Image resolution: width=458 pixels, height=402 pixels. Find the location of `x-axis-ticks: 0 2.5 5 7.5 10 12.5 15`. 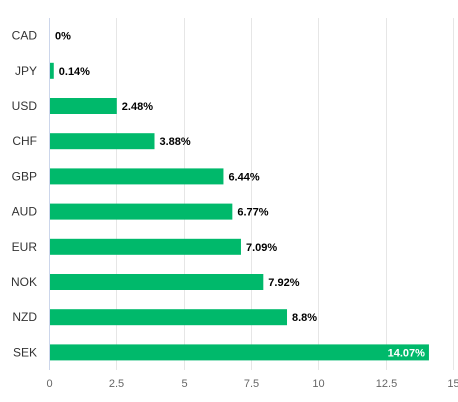

x-axis-ticks: 0 2.5 5 7.5 10 12.5 15 is located at coordinates (252, 384).